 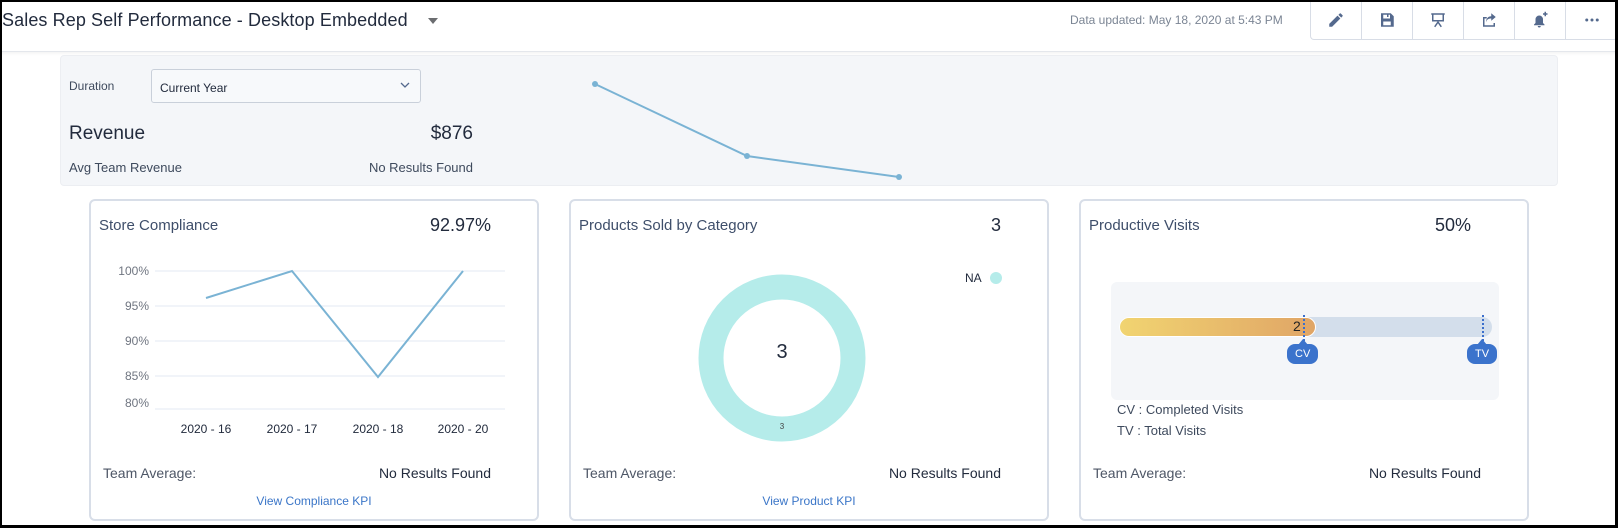 I want to click on share-button, so click(x=1489, y=19).